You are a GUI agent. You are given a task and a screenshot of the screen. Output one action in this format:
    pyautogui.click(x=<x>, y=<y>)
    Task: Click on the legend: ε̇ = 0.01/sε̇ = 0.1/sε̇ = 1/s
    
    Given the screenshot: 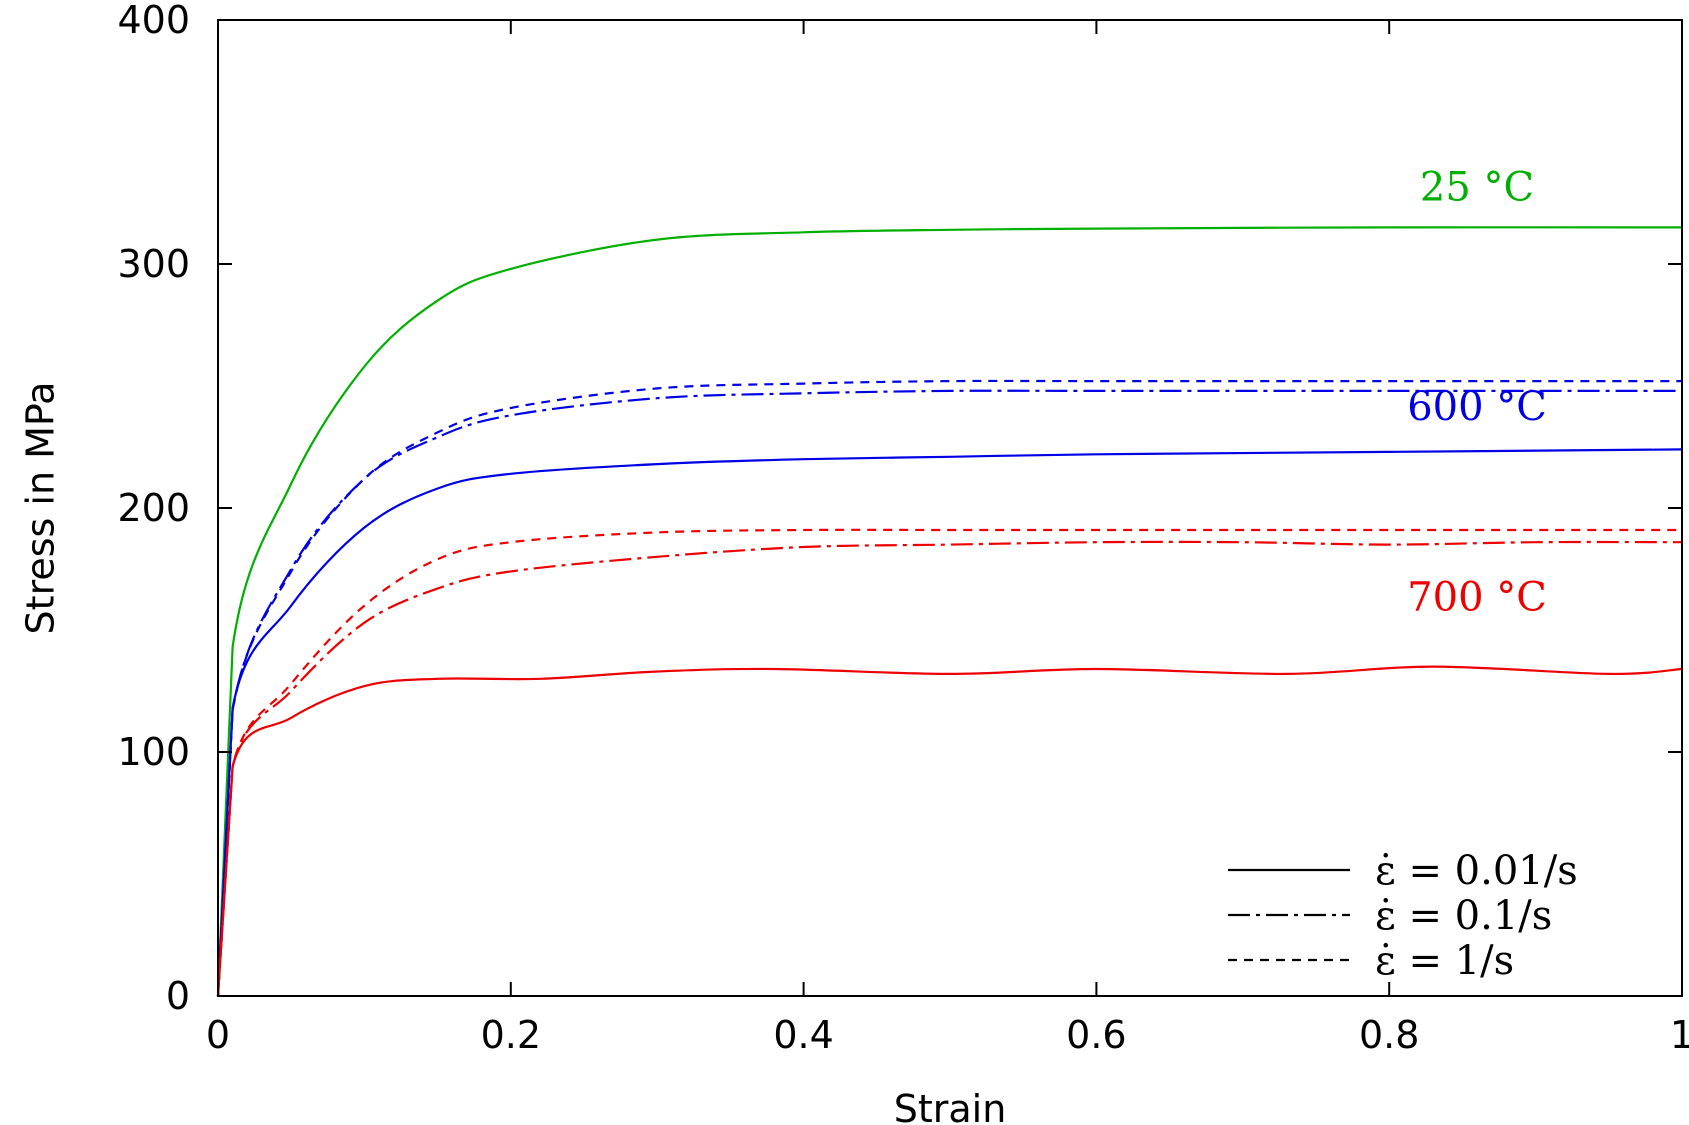 What is the action you would take?
    pyautogui.click(x=1403, y=916)
    